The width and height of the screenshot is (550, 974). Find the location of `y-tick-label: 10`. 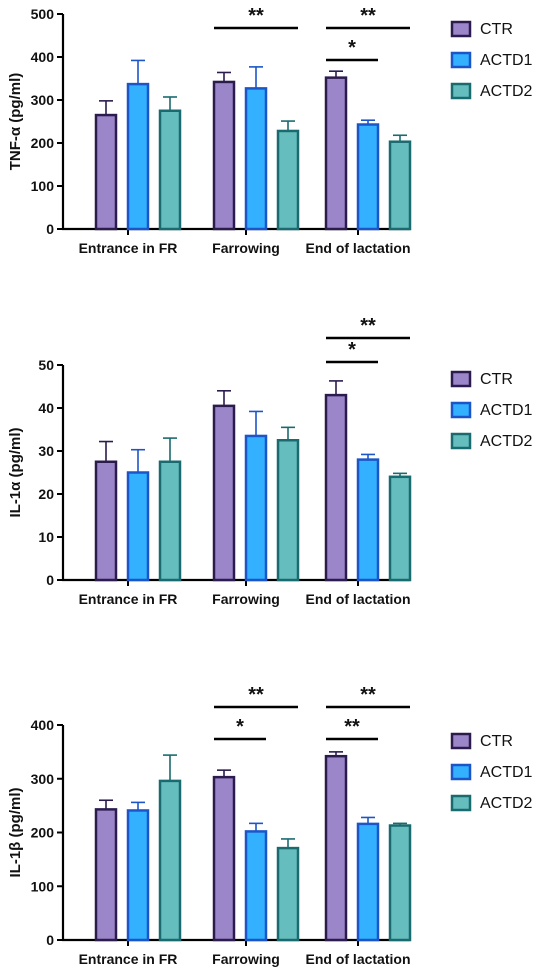

y-tick-label: 10 is located at coordinates (46, 537).